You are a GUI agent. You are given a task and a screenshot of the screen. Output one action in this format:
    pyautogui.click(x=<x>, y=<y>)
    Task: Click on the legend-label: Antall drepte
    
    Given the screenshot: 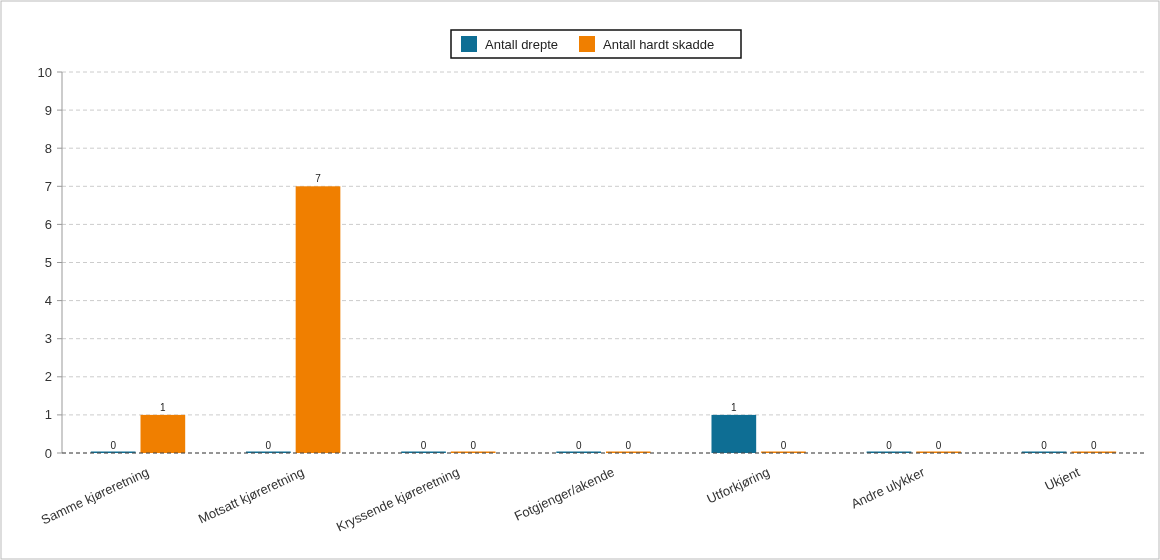 What is the action you would take?
    pyautogui.click(x=521, y=44)
    